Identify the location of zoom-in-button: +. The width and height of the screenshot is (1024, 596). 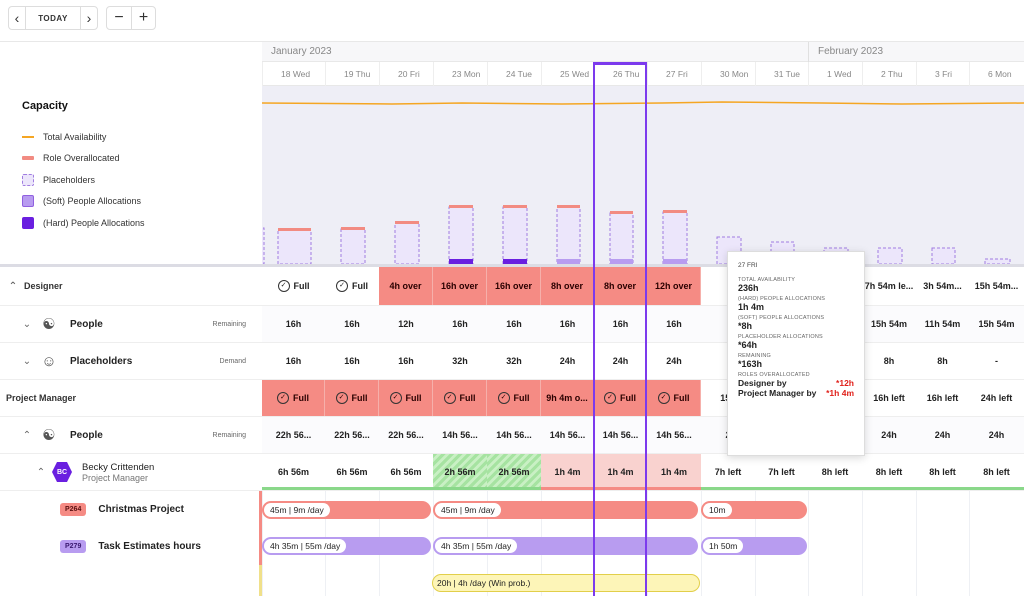
(143, 18).